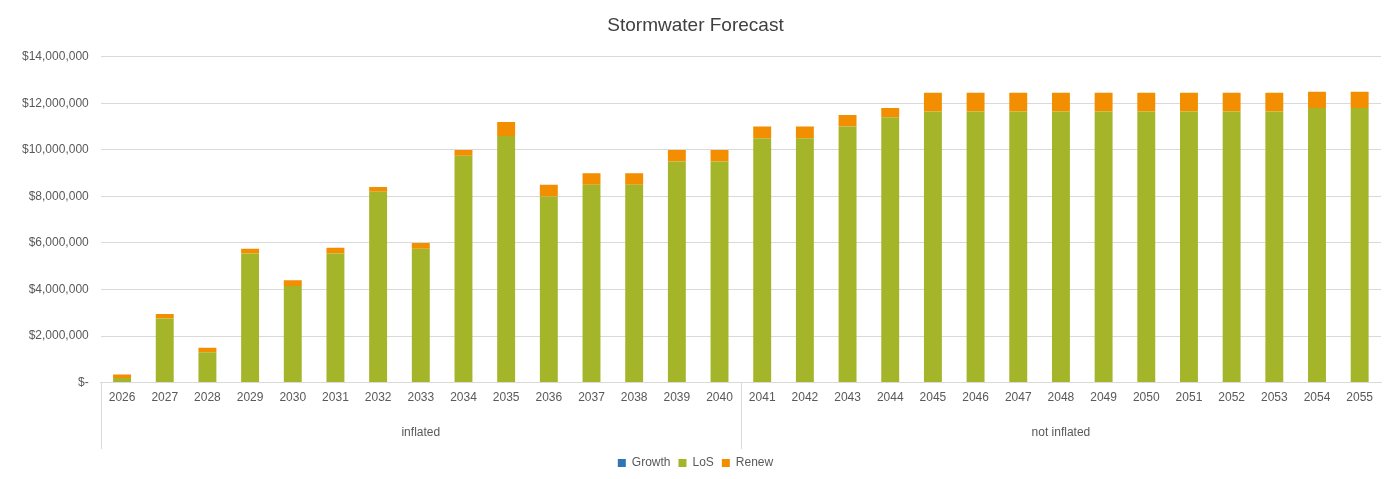  What do you see at coordinates (762, 397) in the screenshot?
I see `x-tick-label: 2041` at bounding box center [762, 397].